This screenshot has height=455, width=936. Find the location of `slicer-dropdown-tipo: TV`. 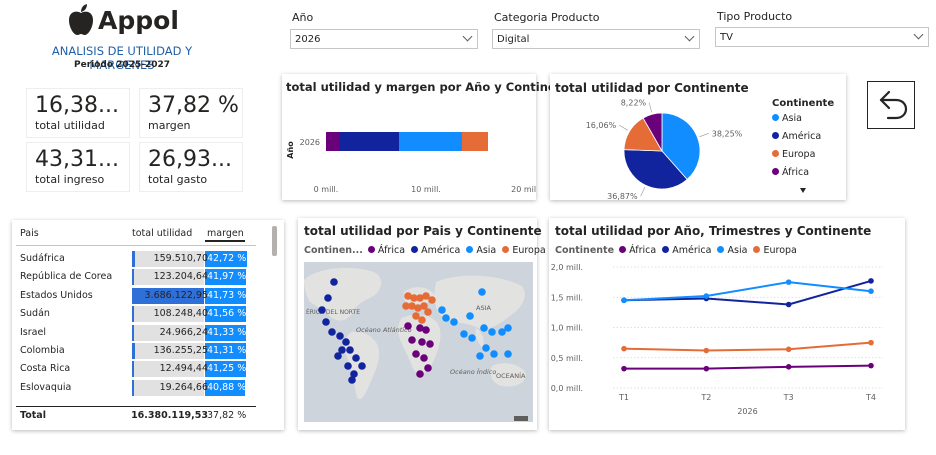

slicer-dropdown-tipo: TV is located at coordinates (822, 37).